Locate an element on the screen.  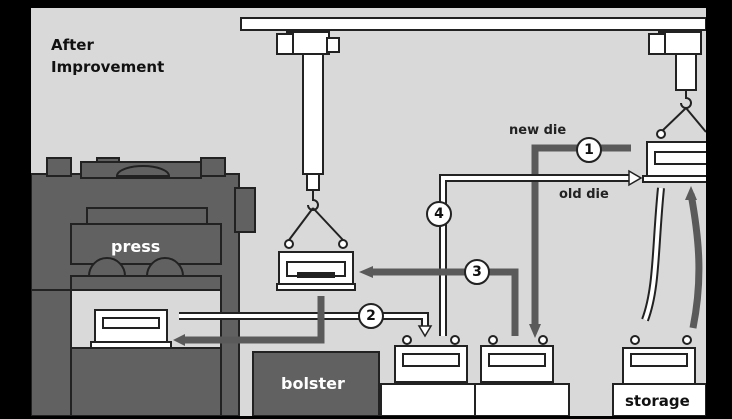
bolster: bolster is located at coordinates (225, 381).